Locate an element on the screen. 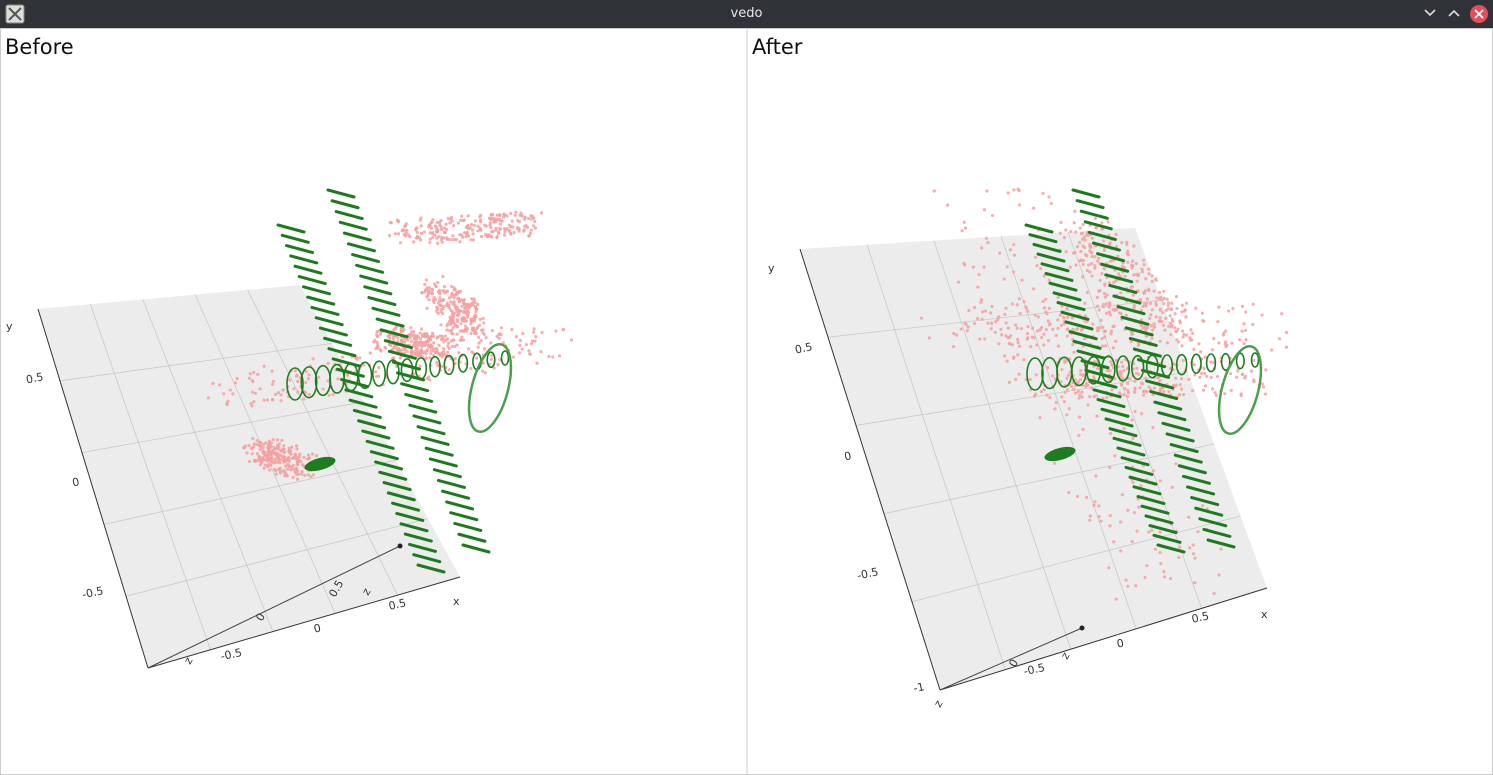 The image size is (1493, 775). maximize is located at coordinates (1454, 13).